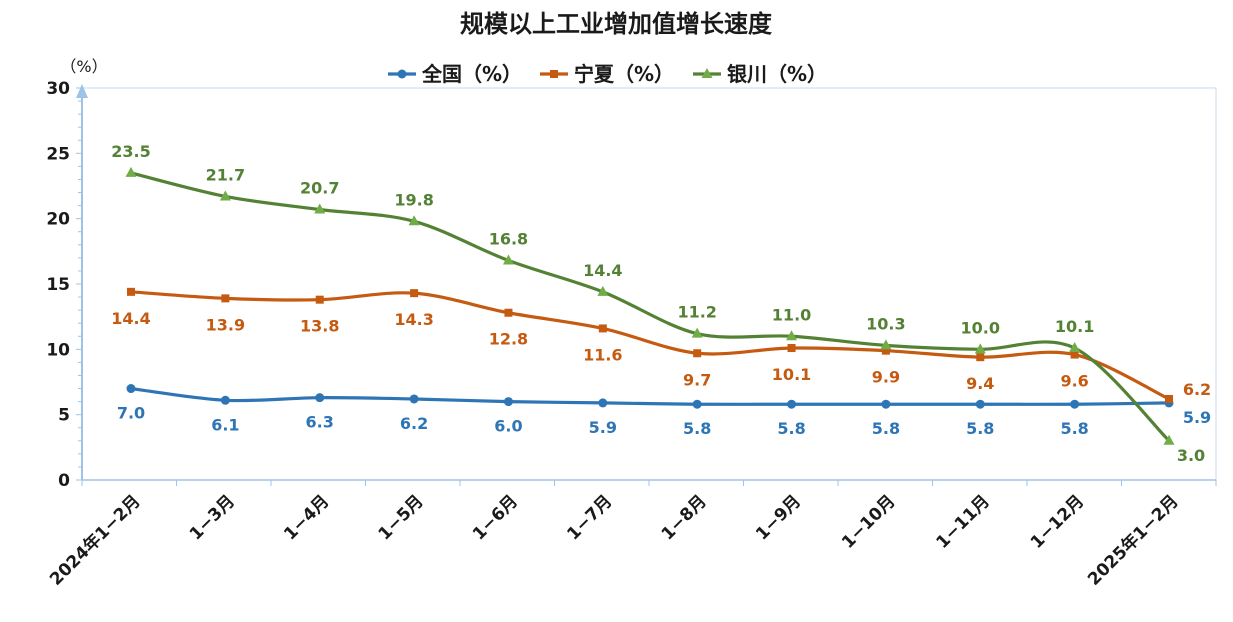 The width and height of the screenshot is (1233, 622). I want to click on x-tick-label: 2024年1−2月, so click(94, 540).